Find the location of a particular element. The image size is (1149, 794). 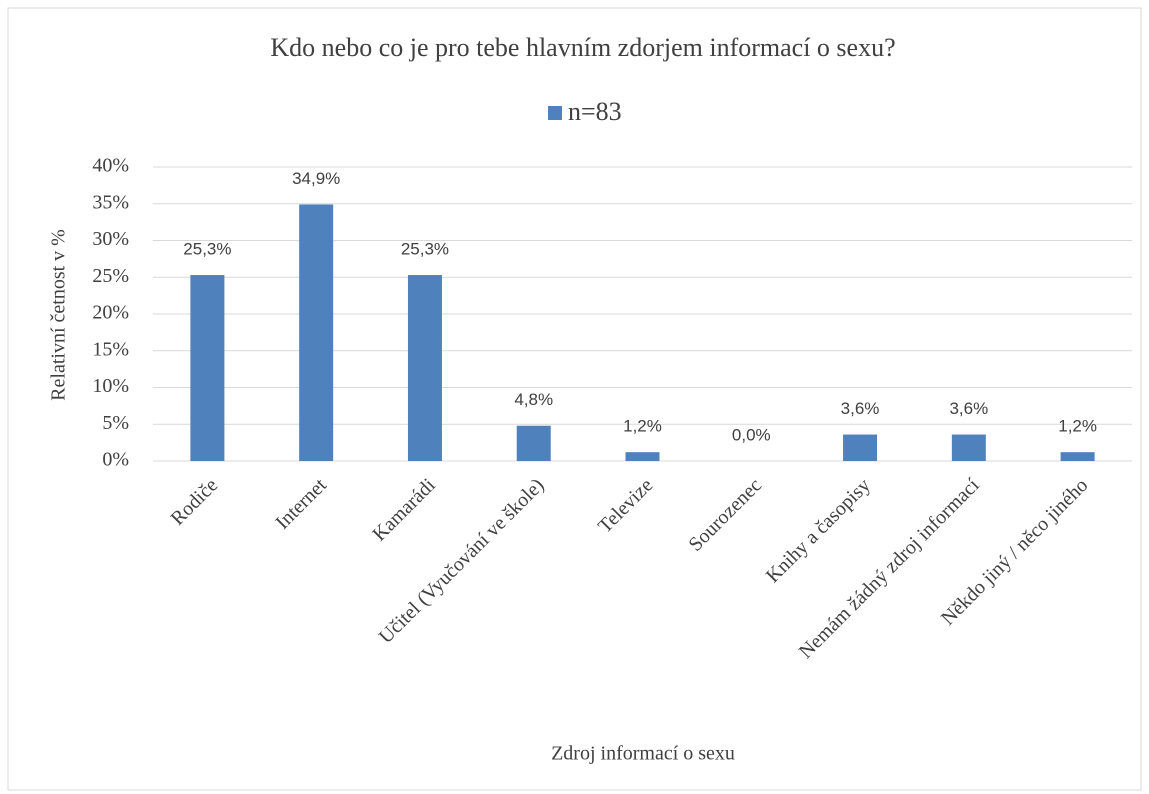

data-label: 4,8% is located at coordinates (533, 399).